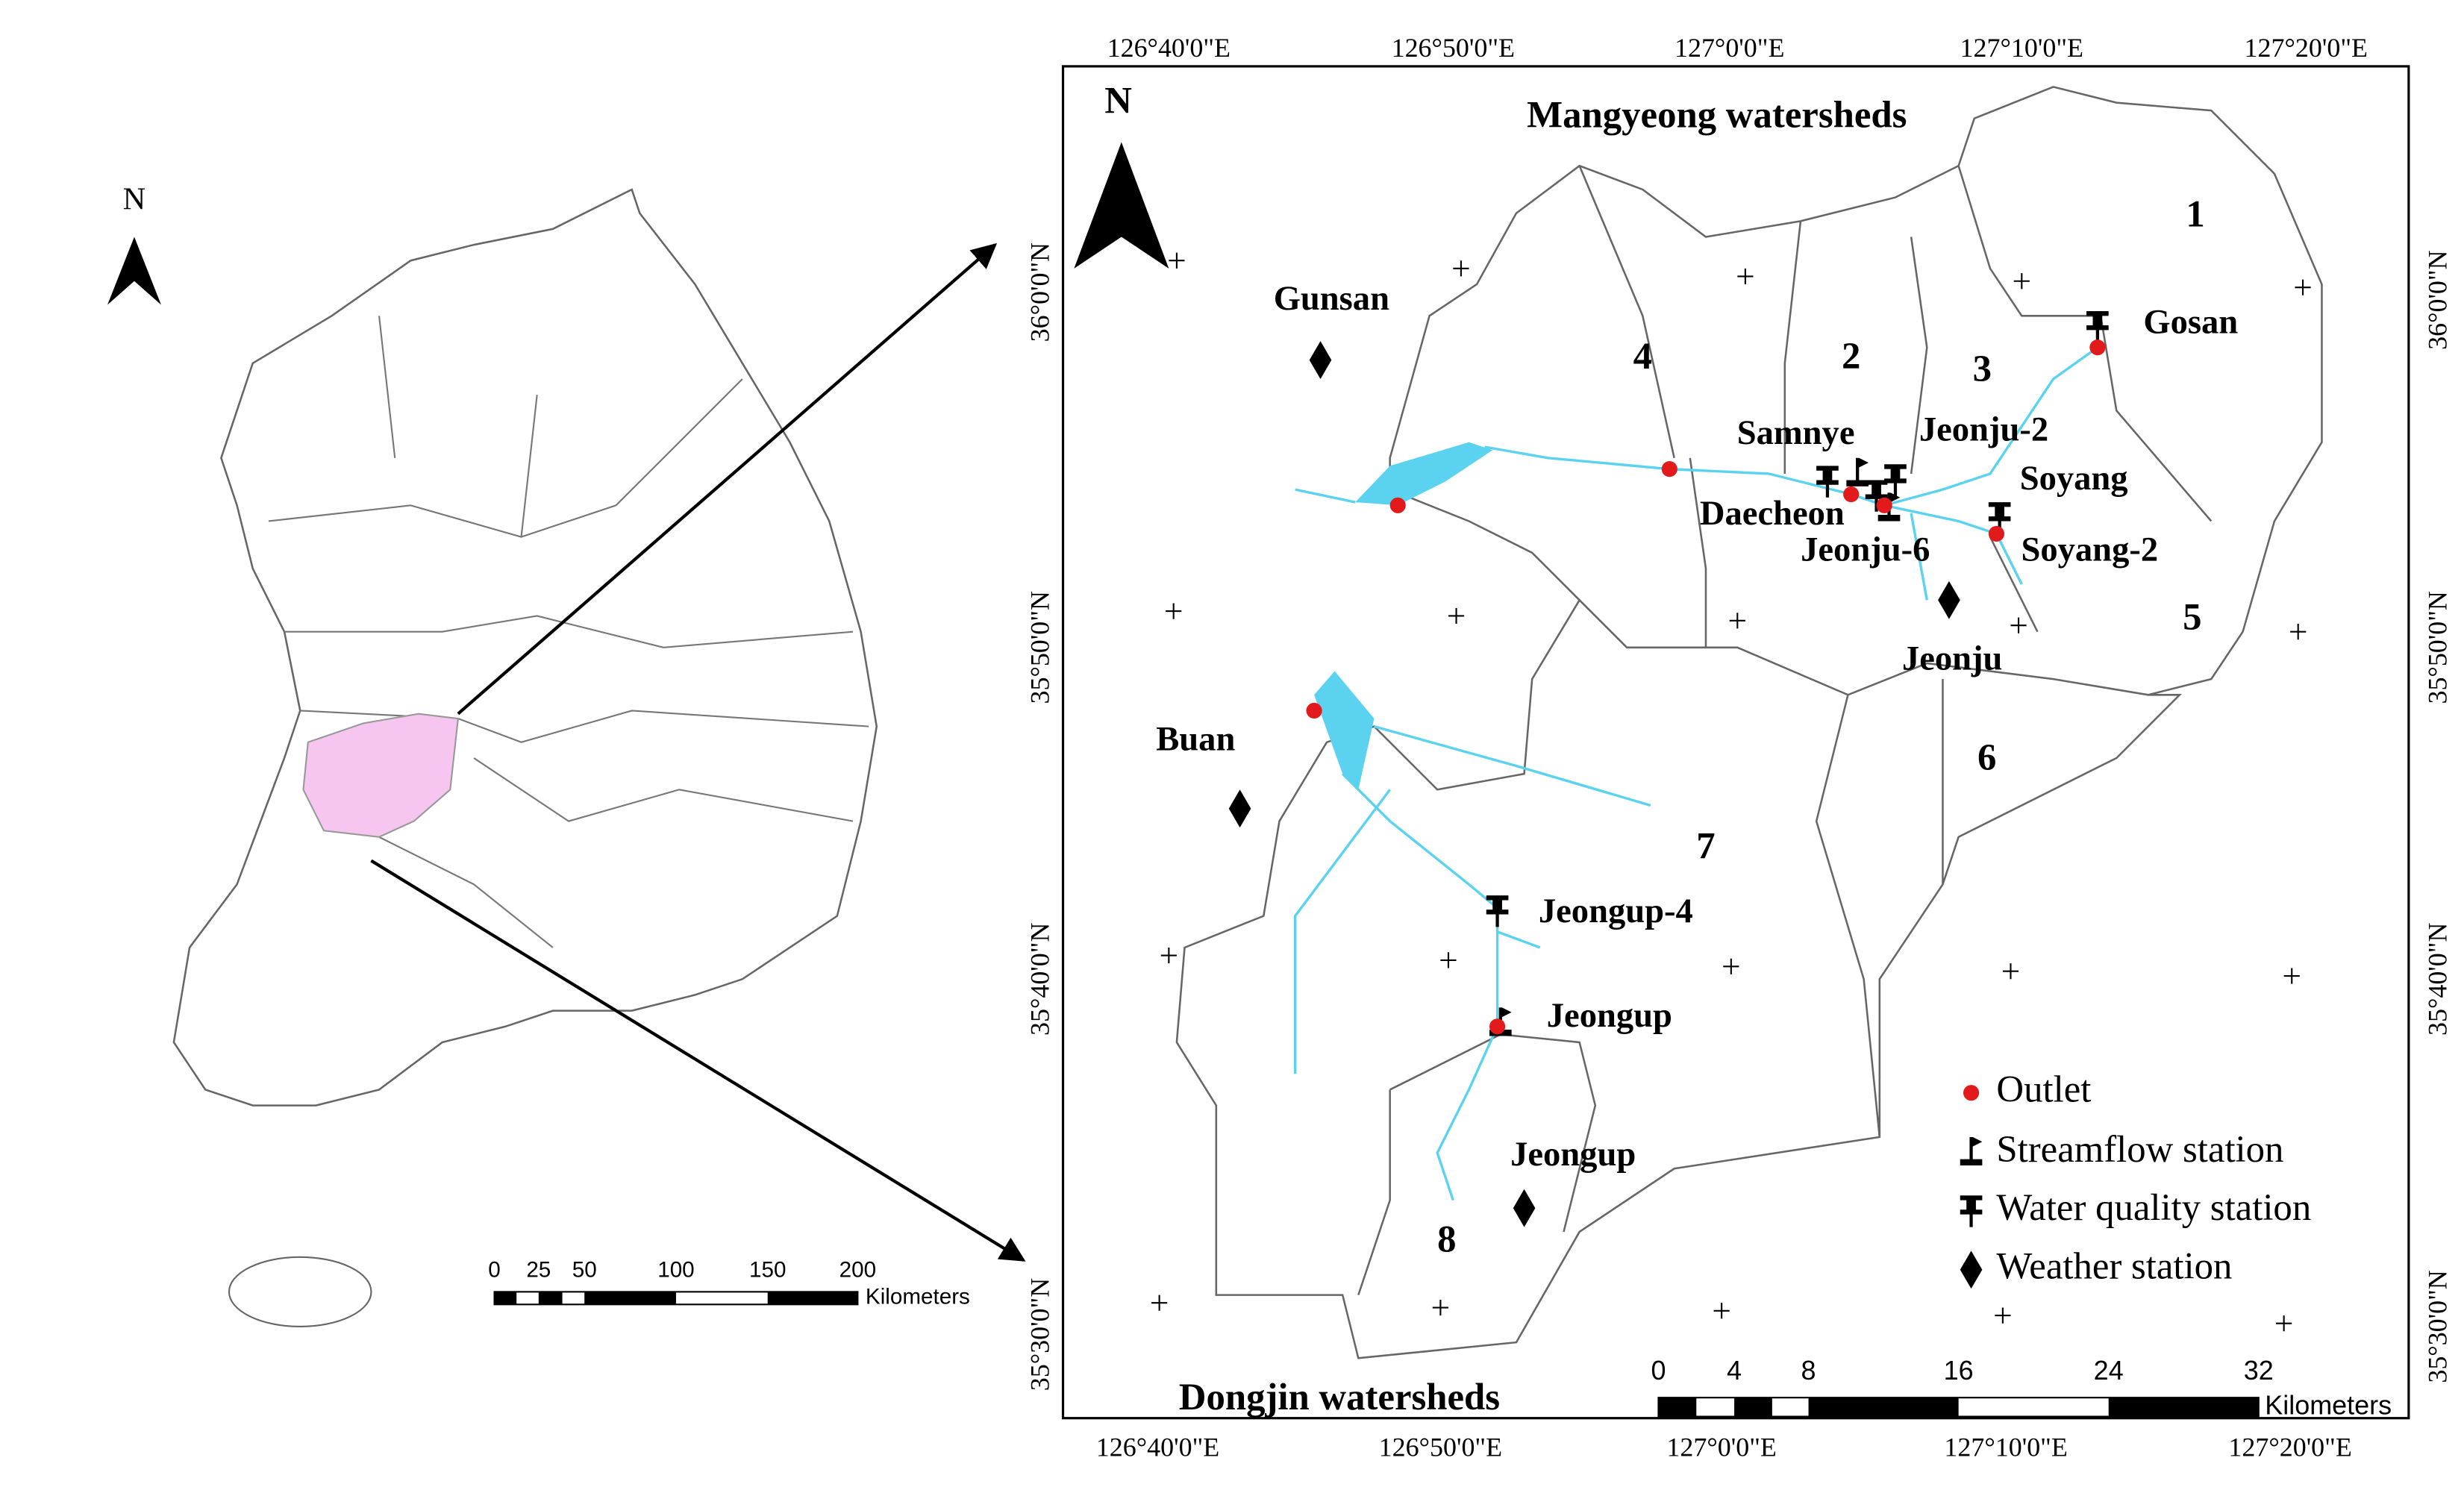 The image size is (2464, 1490). Describe the element at coordinates (538, 1270) in the screenshot. I see `scale-tick-label: 25` at that location.